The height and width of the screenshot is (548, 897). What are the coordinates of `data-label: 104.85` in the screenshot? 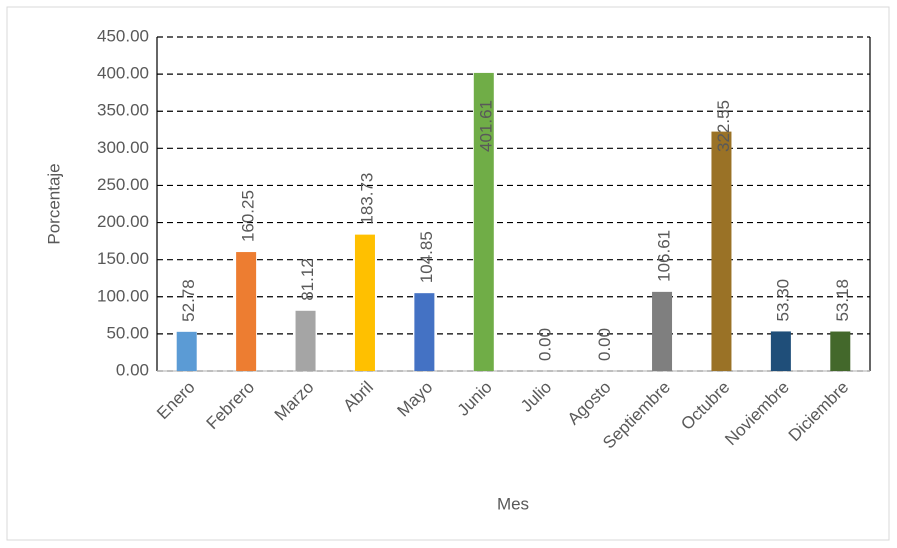 It's located at (426, 257).